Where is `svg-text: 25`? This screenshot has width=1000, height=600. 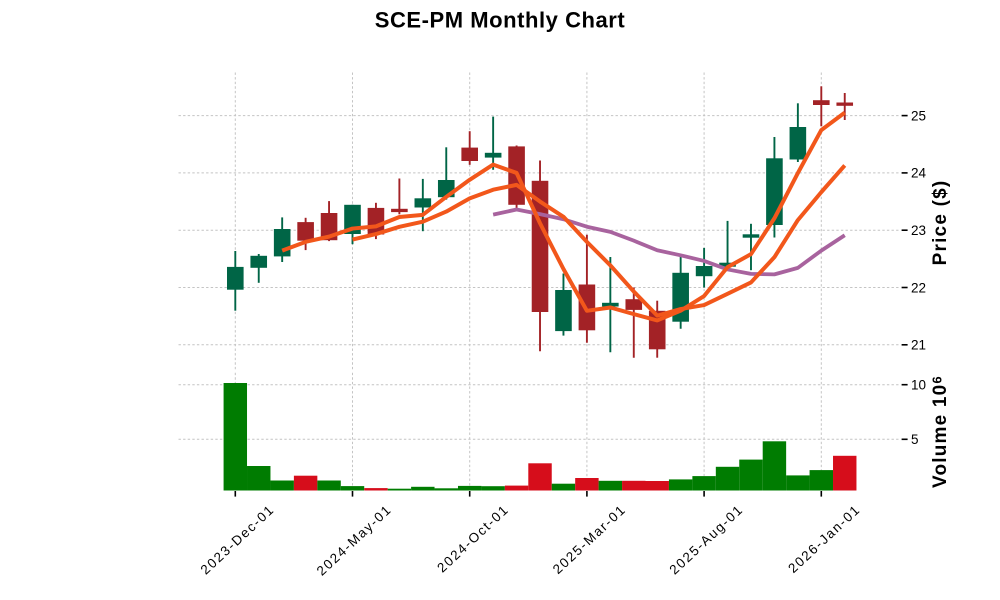
svg-text: 25 is located at coordinates (918, 115).